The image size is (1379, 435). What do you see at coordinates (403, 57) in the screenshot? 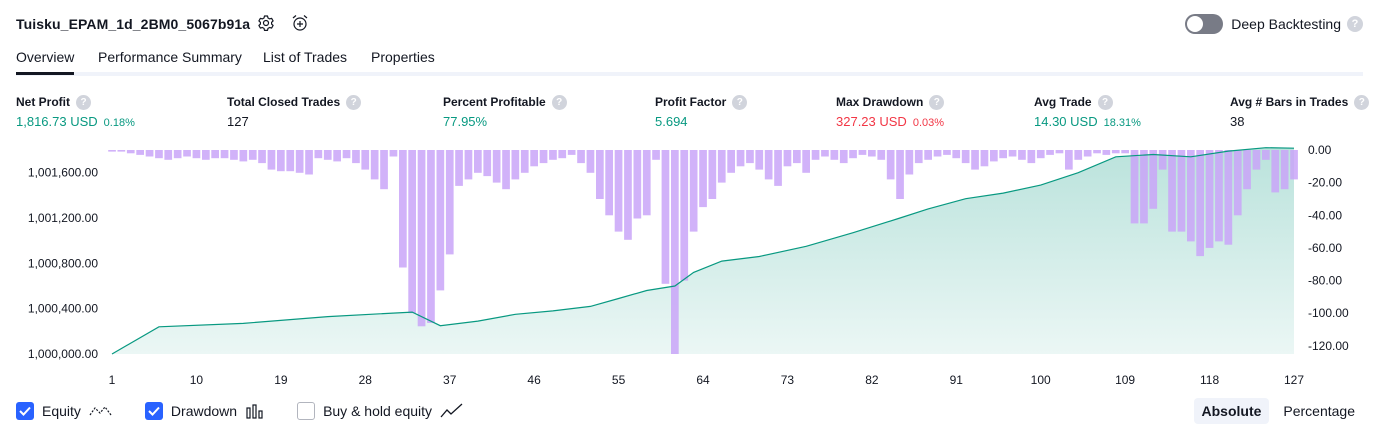
I see `tab-properties: Properties` at bounding box center [403, 57].